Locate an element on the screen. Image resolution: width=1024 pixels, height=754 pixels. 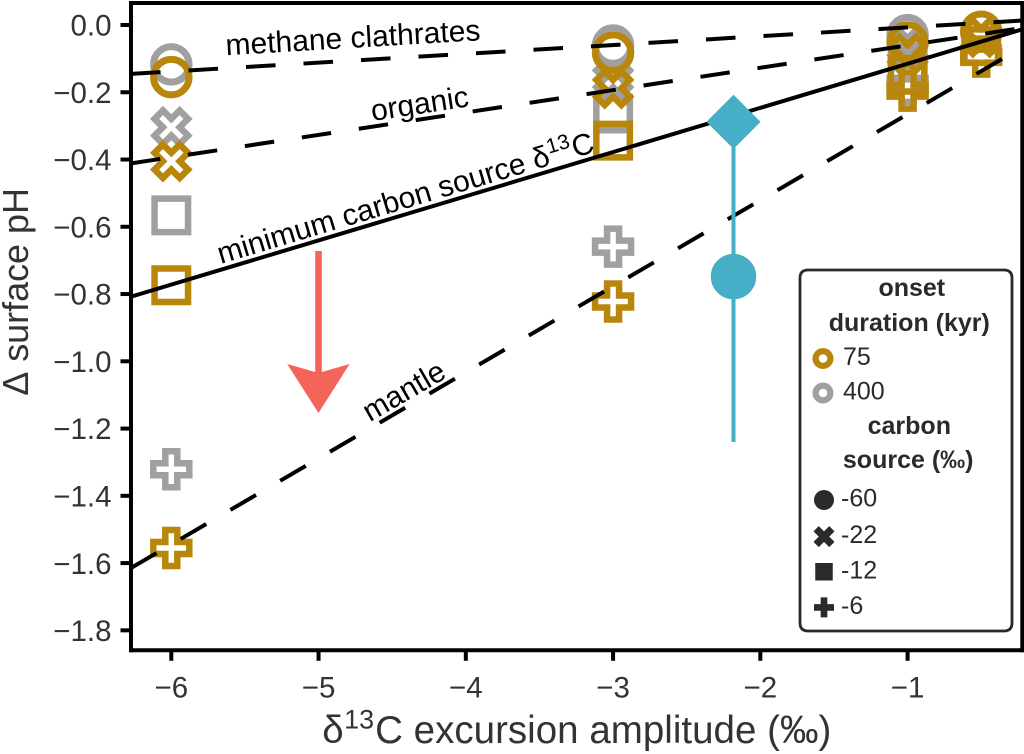
svg-text: -60 is located at coordinates (859, 498).